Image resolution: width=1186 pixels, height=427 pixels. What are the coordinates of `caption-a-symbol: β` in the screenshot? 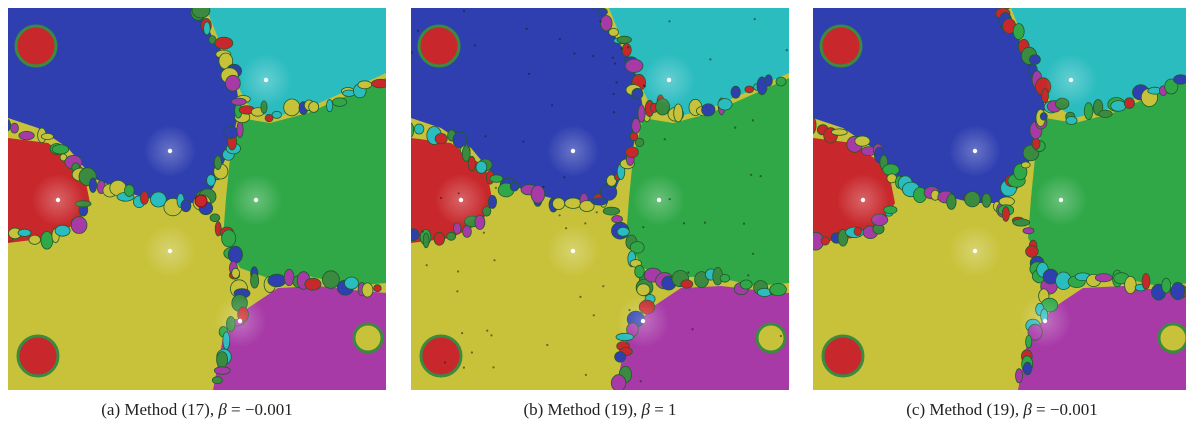 It's located at (222, 409).